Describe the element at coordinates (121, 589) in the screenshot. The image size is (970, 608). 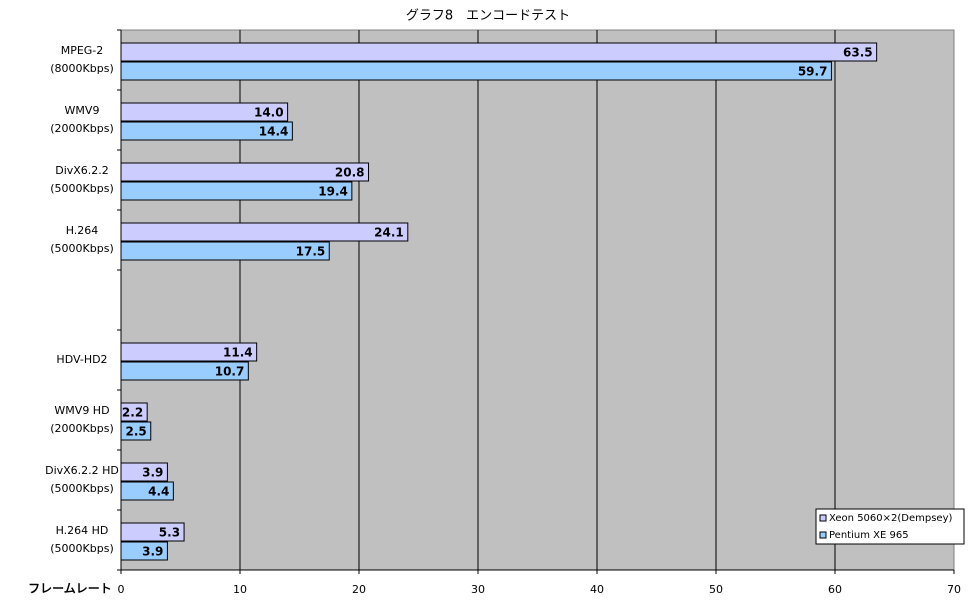
I see `x-tick-label: 0` at that location.